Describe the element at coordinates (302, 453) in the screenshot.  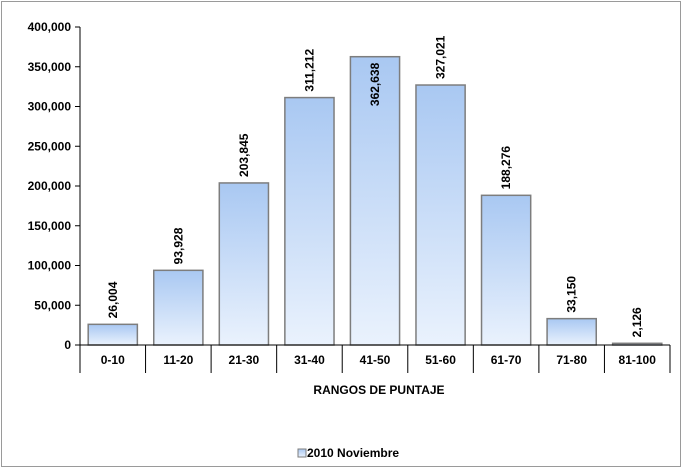
I see `legend-swatch` at that location.